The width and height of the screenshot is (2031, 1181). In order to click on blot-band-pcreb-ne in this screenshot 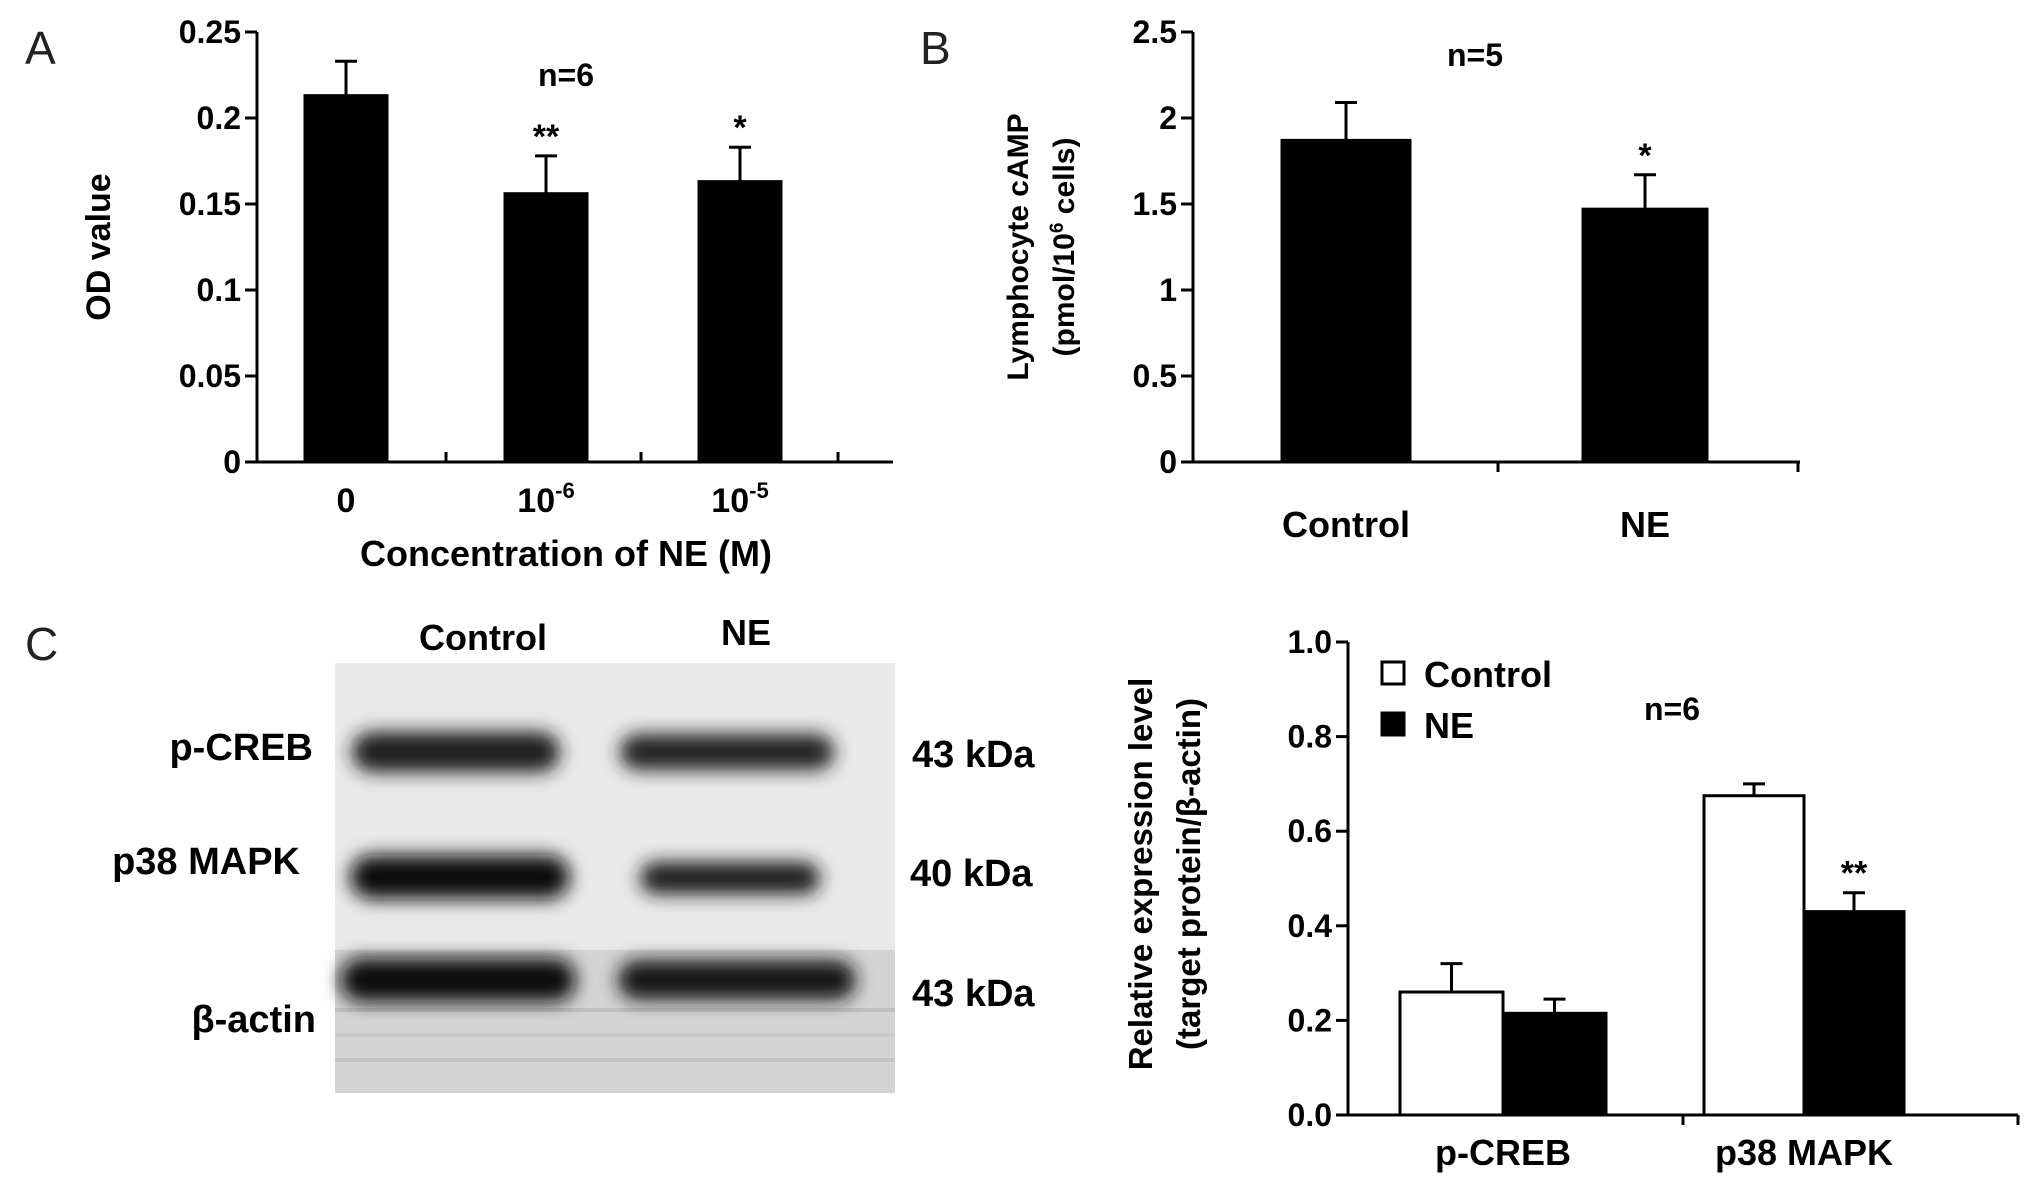, I will do `click(727, 752)`.